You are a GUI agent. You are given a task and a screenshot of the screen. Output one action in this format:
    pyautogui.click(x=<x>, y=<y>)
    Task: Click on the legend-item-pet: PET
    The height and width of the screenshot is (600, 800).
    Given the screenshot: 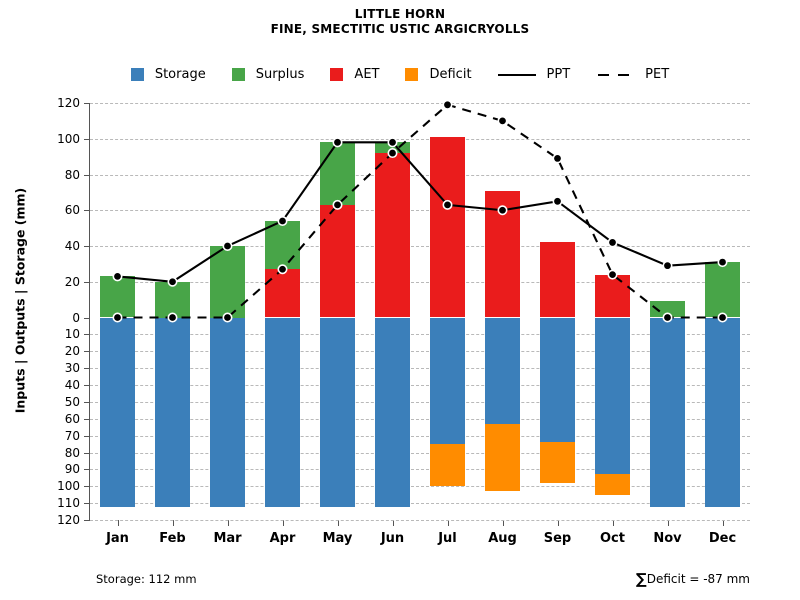 What is the action you would take?
    pyautogui.click(x=632, y=74)
    